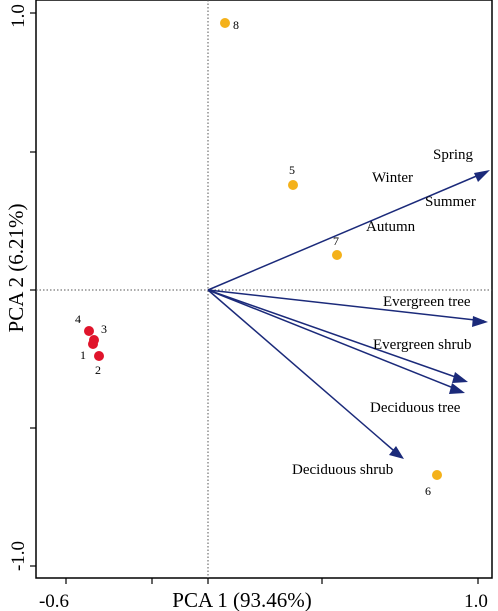  I want to click on y-tick-label-max: 1.0, so click(18, 16).